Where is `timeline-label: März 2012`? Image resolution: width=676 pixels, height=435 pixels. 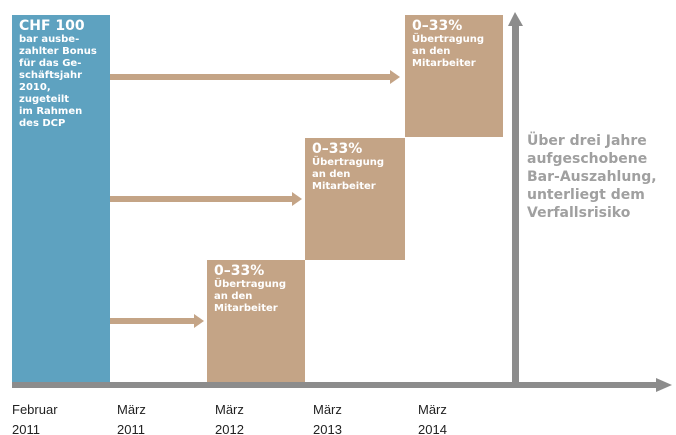
timeline-label: März 2012 is located at coordinates (229, 417).